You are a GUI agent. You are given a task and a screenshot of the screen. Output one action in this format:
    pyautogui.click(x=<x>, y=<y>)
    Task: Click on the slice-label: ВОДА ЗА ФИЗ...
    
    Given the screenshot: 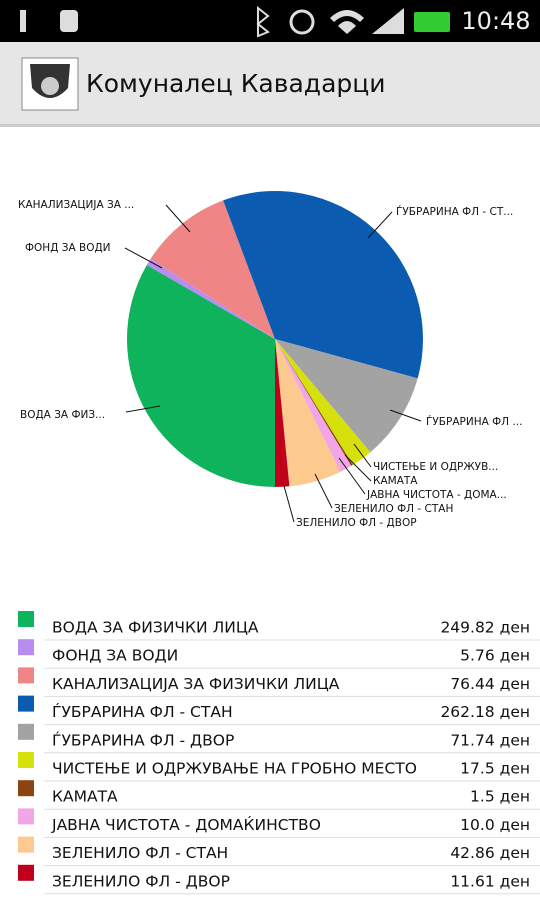 What is the action you would take?
    pyautogui.click(x=62, y=415)
    